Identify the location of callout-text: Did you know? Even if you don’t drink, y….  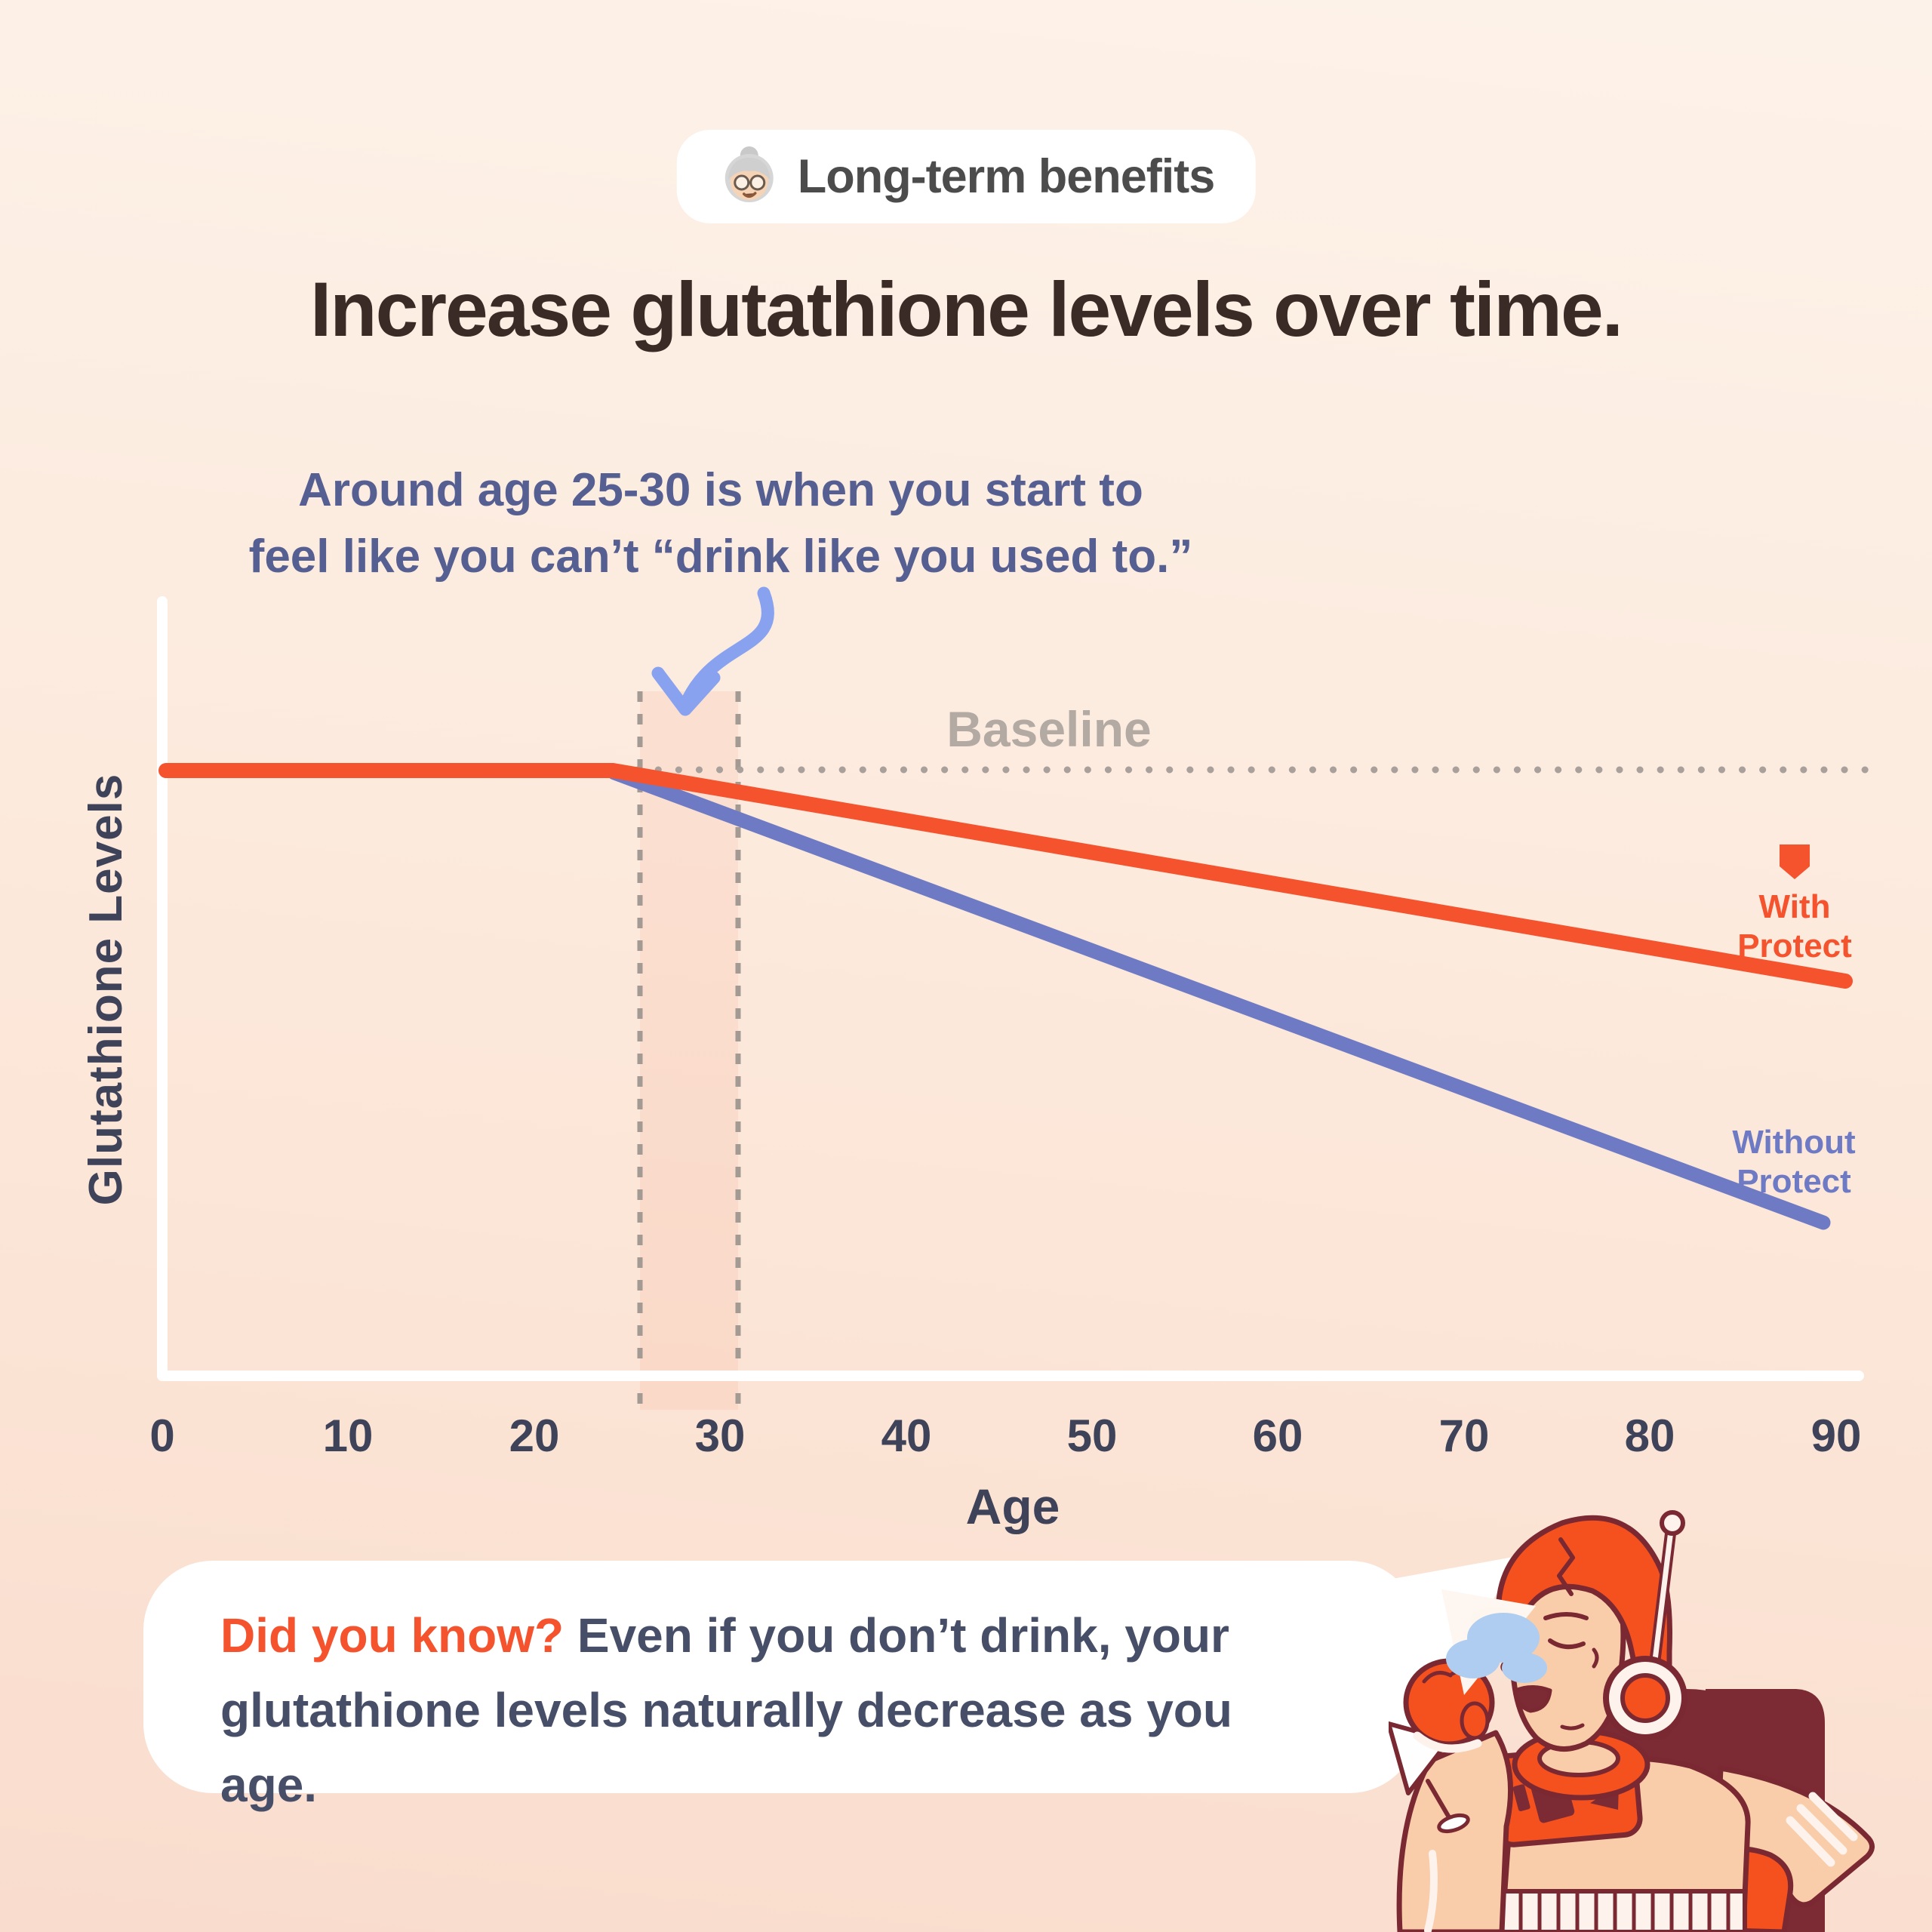
(763, 1710).